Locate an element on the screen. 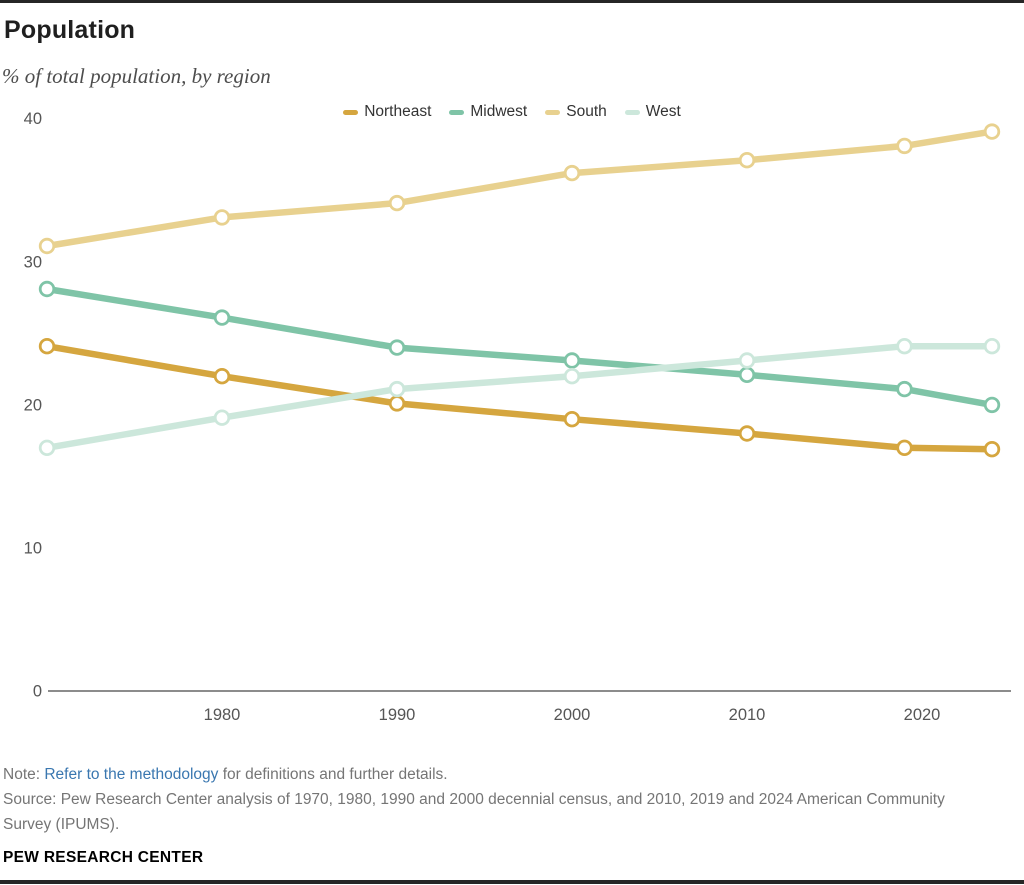 The width and height of the screenshot is (1024, 885). series-line-west is located at coordinates (519, 397).